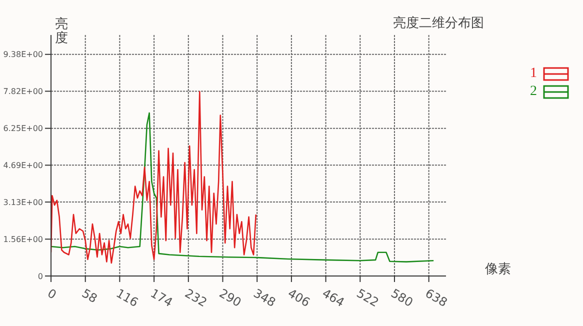 The height and width of the screenshot is (326, 583). What do you see at coordinates (23, 91) in the screenshot?
I see `y-tick-label: 7.82E+00` at bounding box center [23, 91].